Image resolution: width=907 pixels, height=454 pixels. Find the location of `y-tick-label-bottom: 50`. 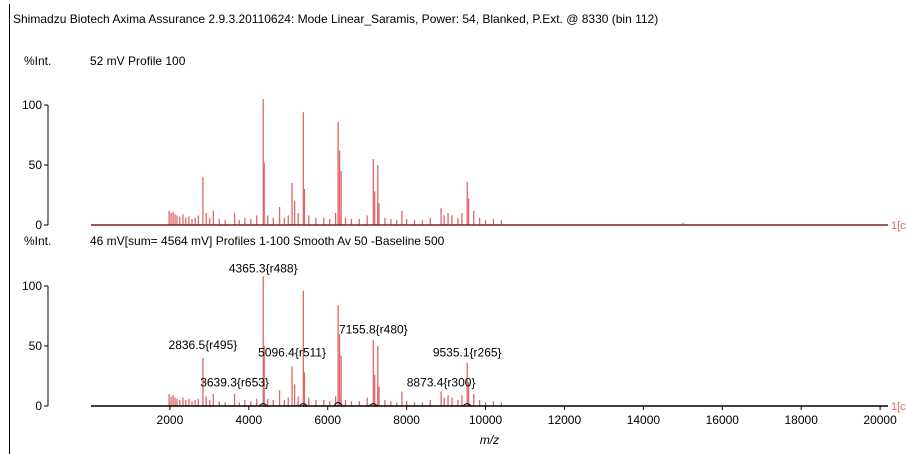

y-tick-label-bottom: 50 is located at coordinates (36, 346).